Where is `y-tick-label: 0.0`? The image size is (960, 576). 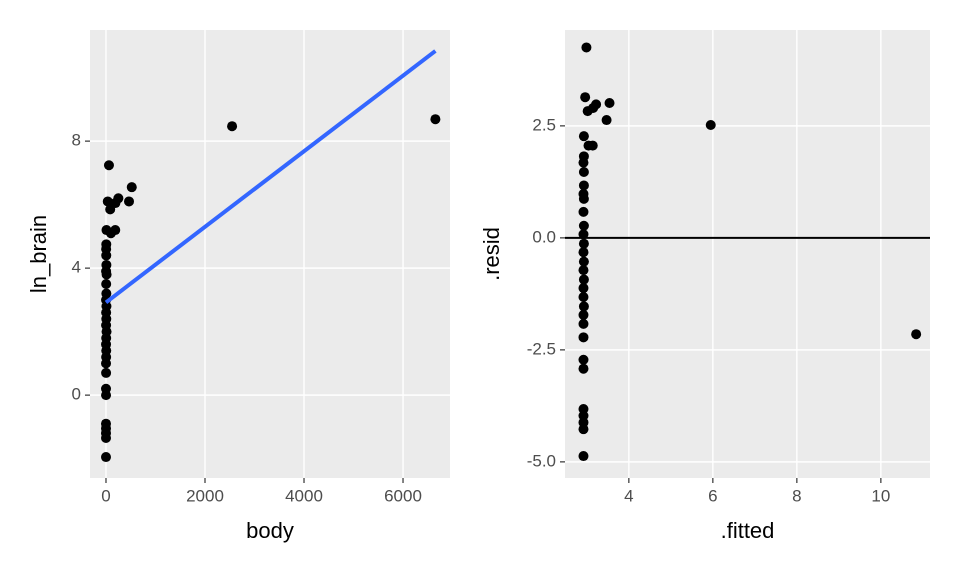 y-tick-label: 0.0 is located at coordinates (544, 236).